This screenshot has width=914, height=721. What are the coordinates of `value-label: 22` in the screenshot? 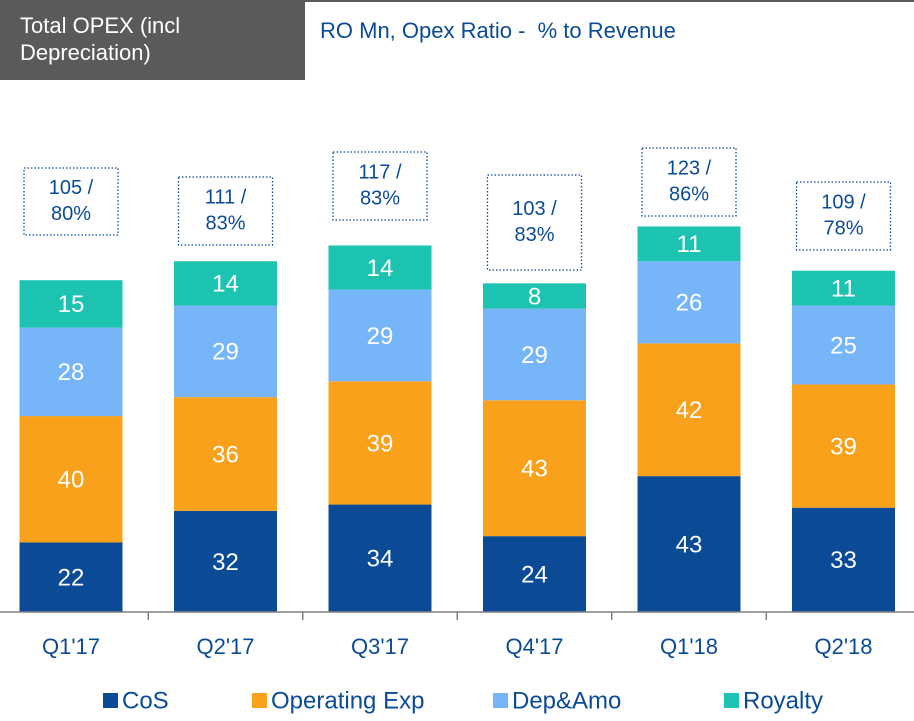 It's located at (71, 578).